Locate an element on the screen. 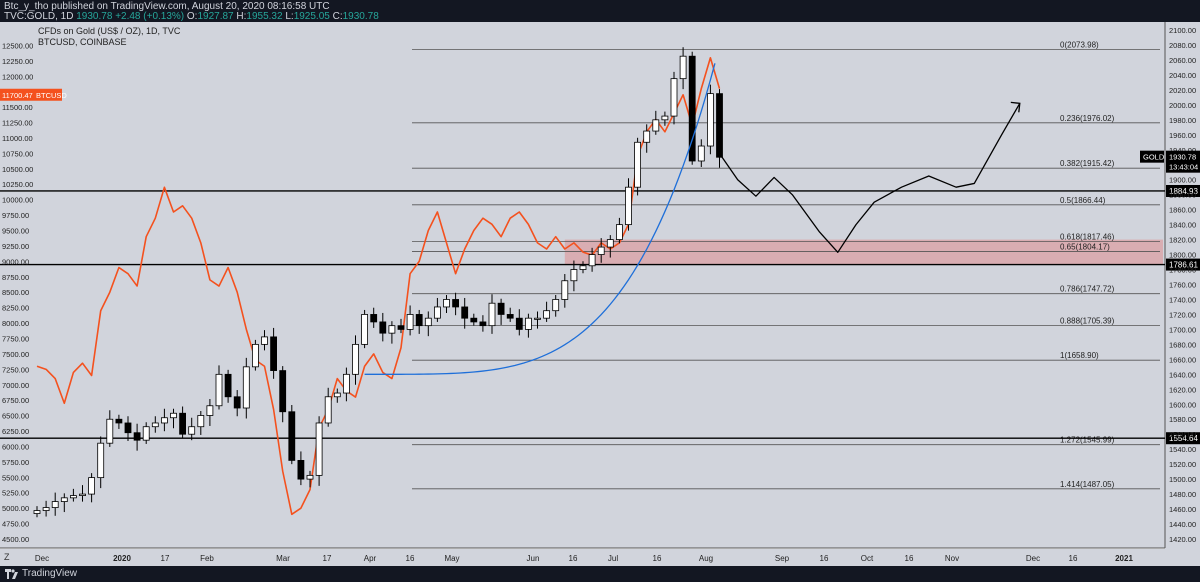  right-axis-tick: 1840.00 is located at coordinates (1182, 225).